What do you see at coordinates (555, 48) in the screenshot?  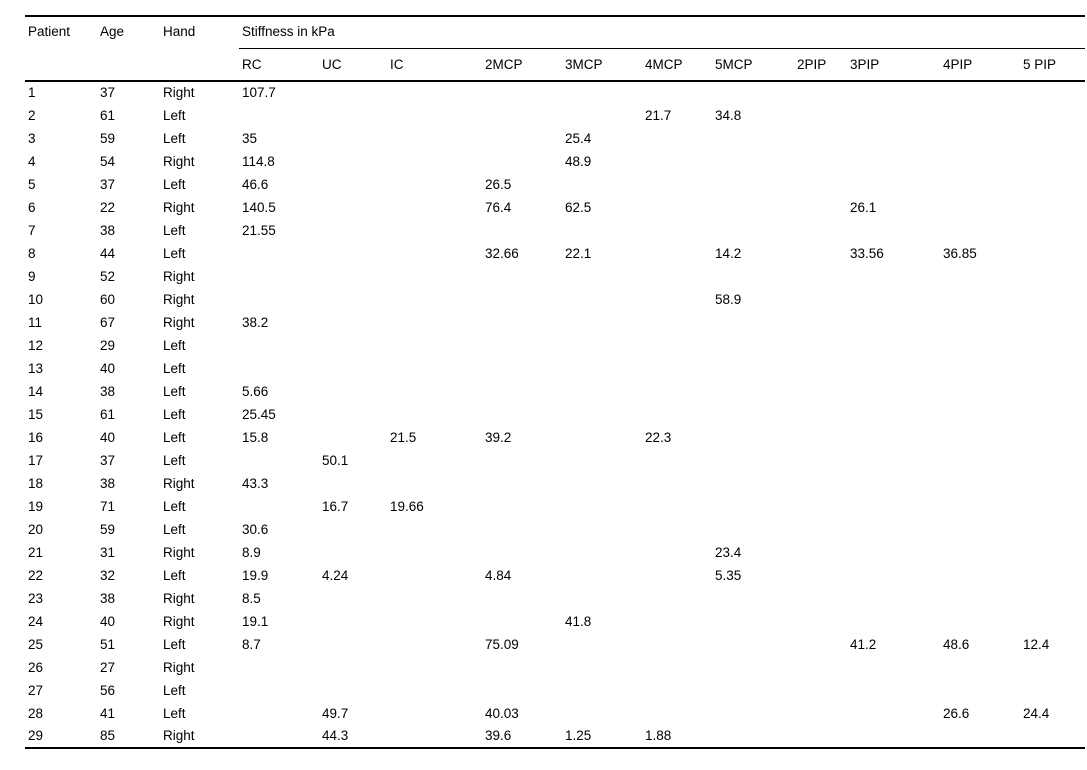 I see `header-row-main: Patient Age Hand Stiffness in kPa` at bounding box center [555, 48].